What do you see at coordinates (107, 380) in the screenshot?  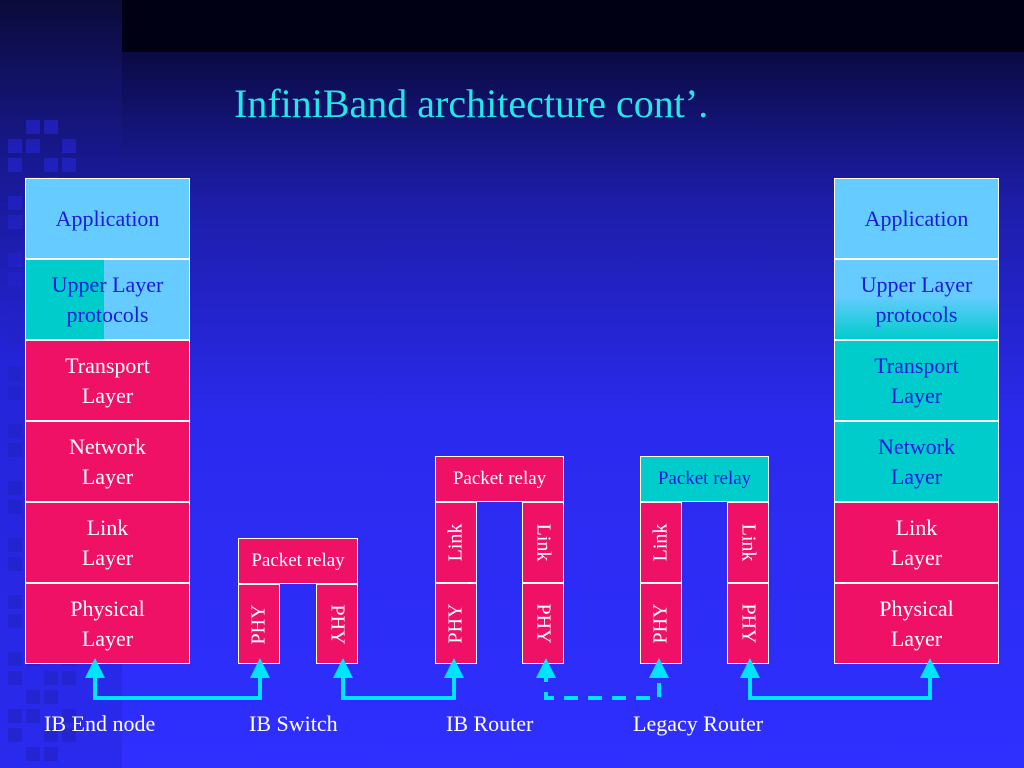 I see `left-transport-layer: Transport Layer` at bounding box center [107, 380].